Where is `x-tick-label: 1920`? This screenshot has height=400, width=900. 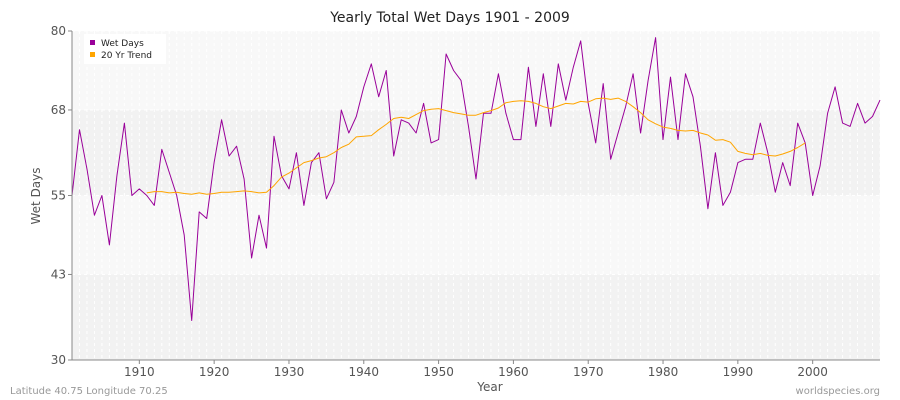 x-tick-label: 1920 is located at coordinates (214, 372).